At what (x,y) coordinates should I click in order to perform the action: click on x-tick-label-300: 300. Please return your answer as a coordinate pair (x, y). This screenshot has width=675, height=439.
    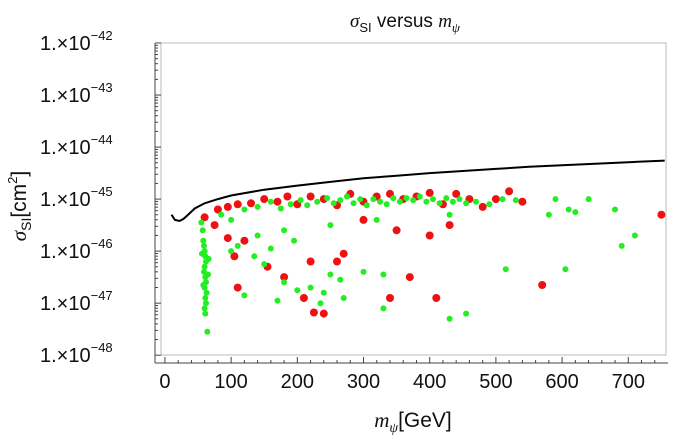
    Looking at the image, I should click on (363, 382).